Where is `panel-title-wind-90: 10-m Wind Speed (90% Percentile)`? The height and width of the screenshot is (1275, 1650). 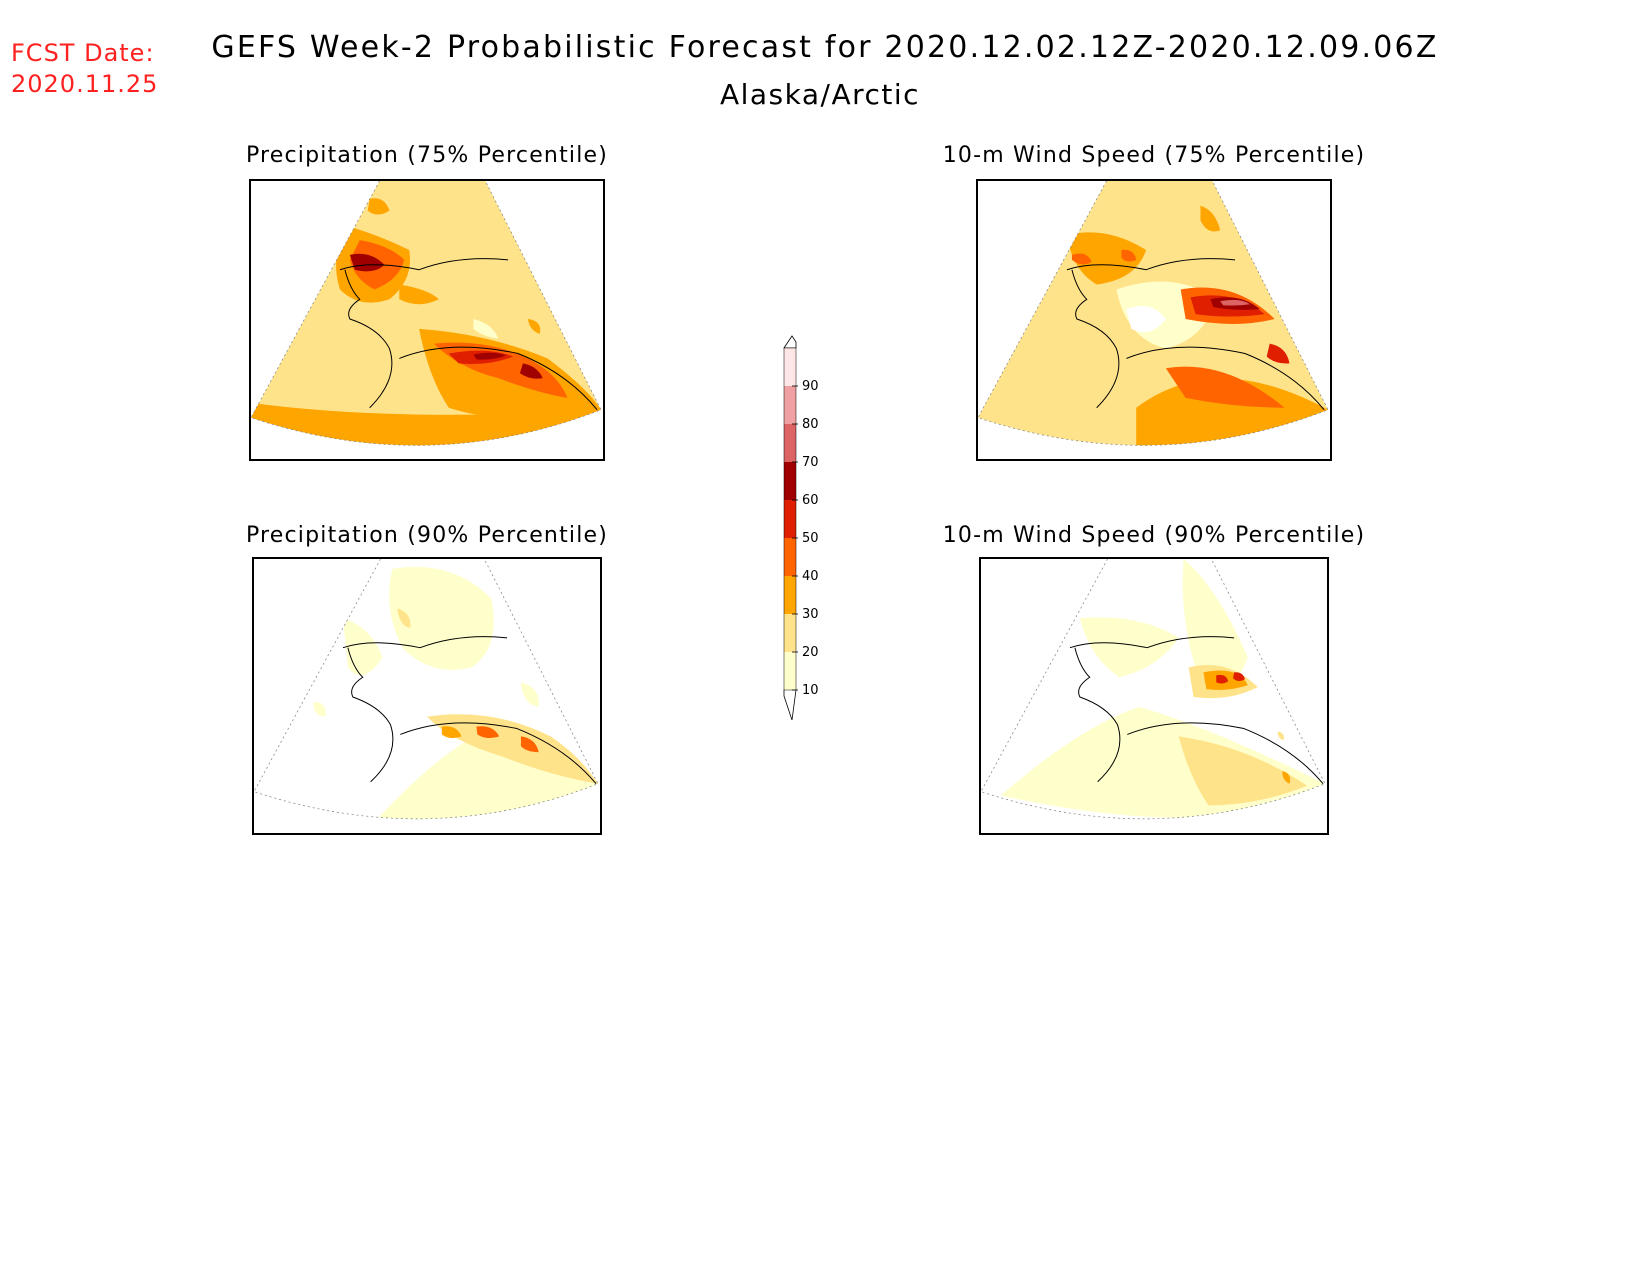 panel-title-wind-90: 10-m Wind Speed (90% Percentile) is located at coordinates (1154, 535).